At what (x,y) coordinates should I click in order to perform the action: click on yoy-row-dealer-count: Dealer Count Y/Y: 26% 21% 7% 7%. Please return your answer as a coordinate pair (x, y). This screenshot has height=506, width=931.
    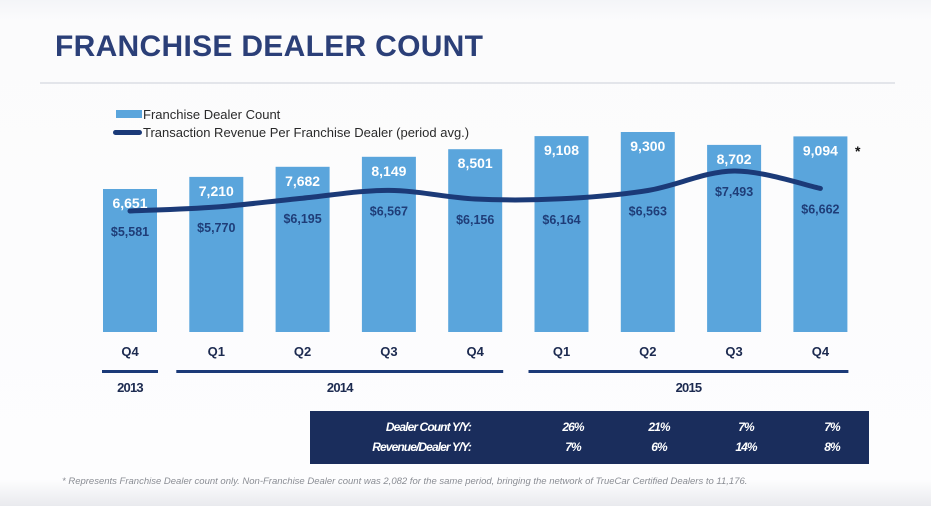
    Looking at the image, I should click on (589, 430).